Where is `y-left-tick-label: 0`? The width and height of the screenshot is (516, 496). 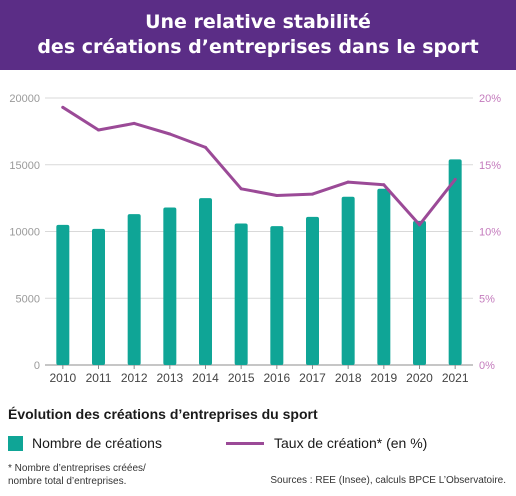
y-left-tick-label: 0 is located at coordinates (37, 366).